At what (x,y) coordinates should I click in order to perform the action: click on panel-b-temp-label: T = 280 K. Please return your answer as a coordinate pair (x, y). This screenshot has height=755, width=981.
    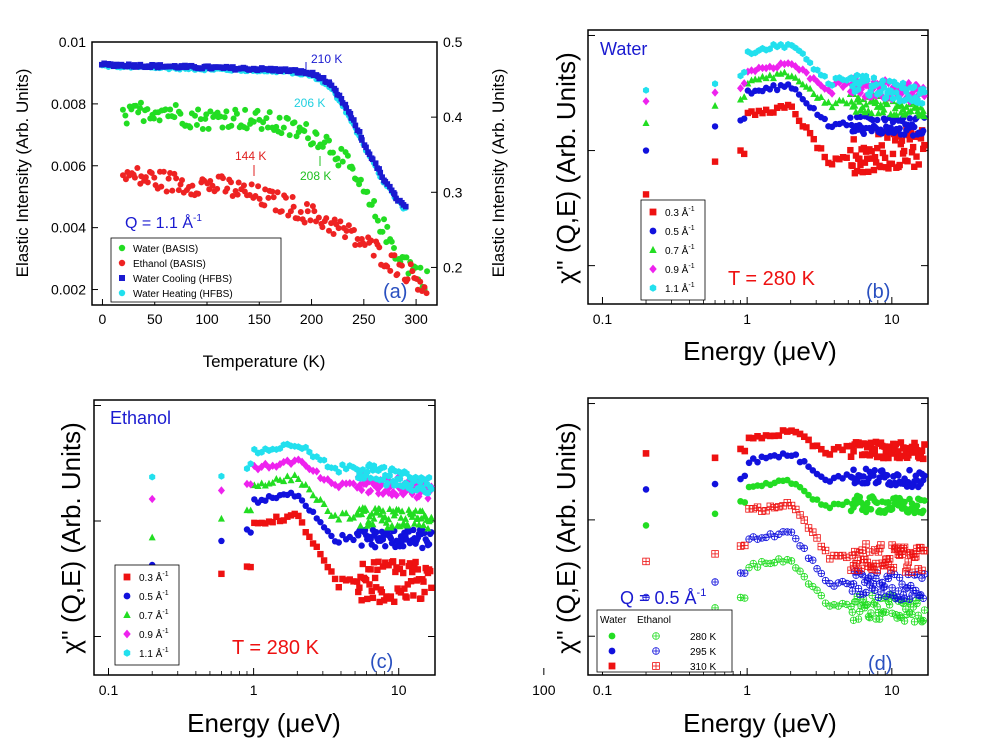
    Looking at the image, I should click on (772, 279).